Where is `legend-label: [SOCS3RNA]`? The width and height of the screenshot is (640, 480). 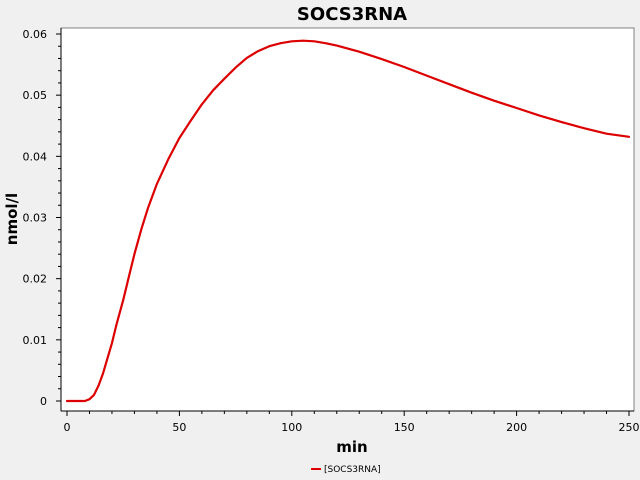 legend-label: [SOCS3RNA] is located at coordinates (352, 470).